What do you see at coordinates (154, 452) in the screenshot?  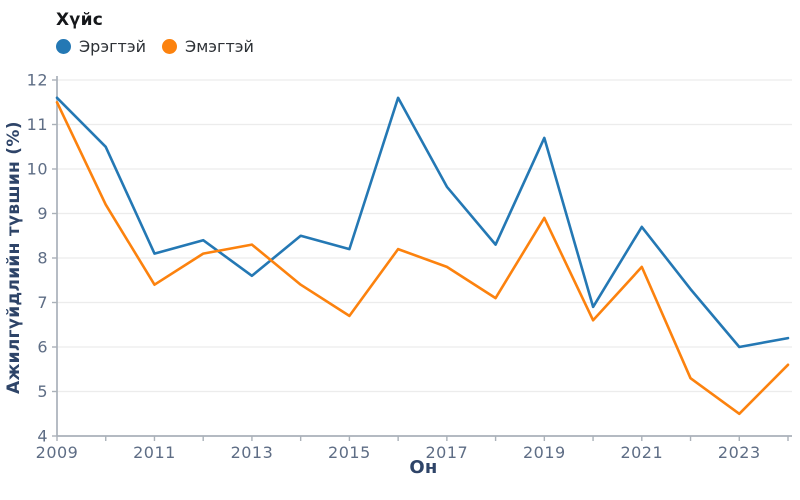 I see `x-tick-label: 2011` at bounding box center [154, 452].